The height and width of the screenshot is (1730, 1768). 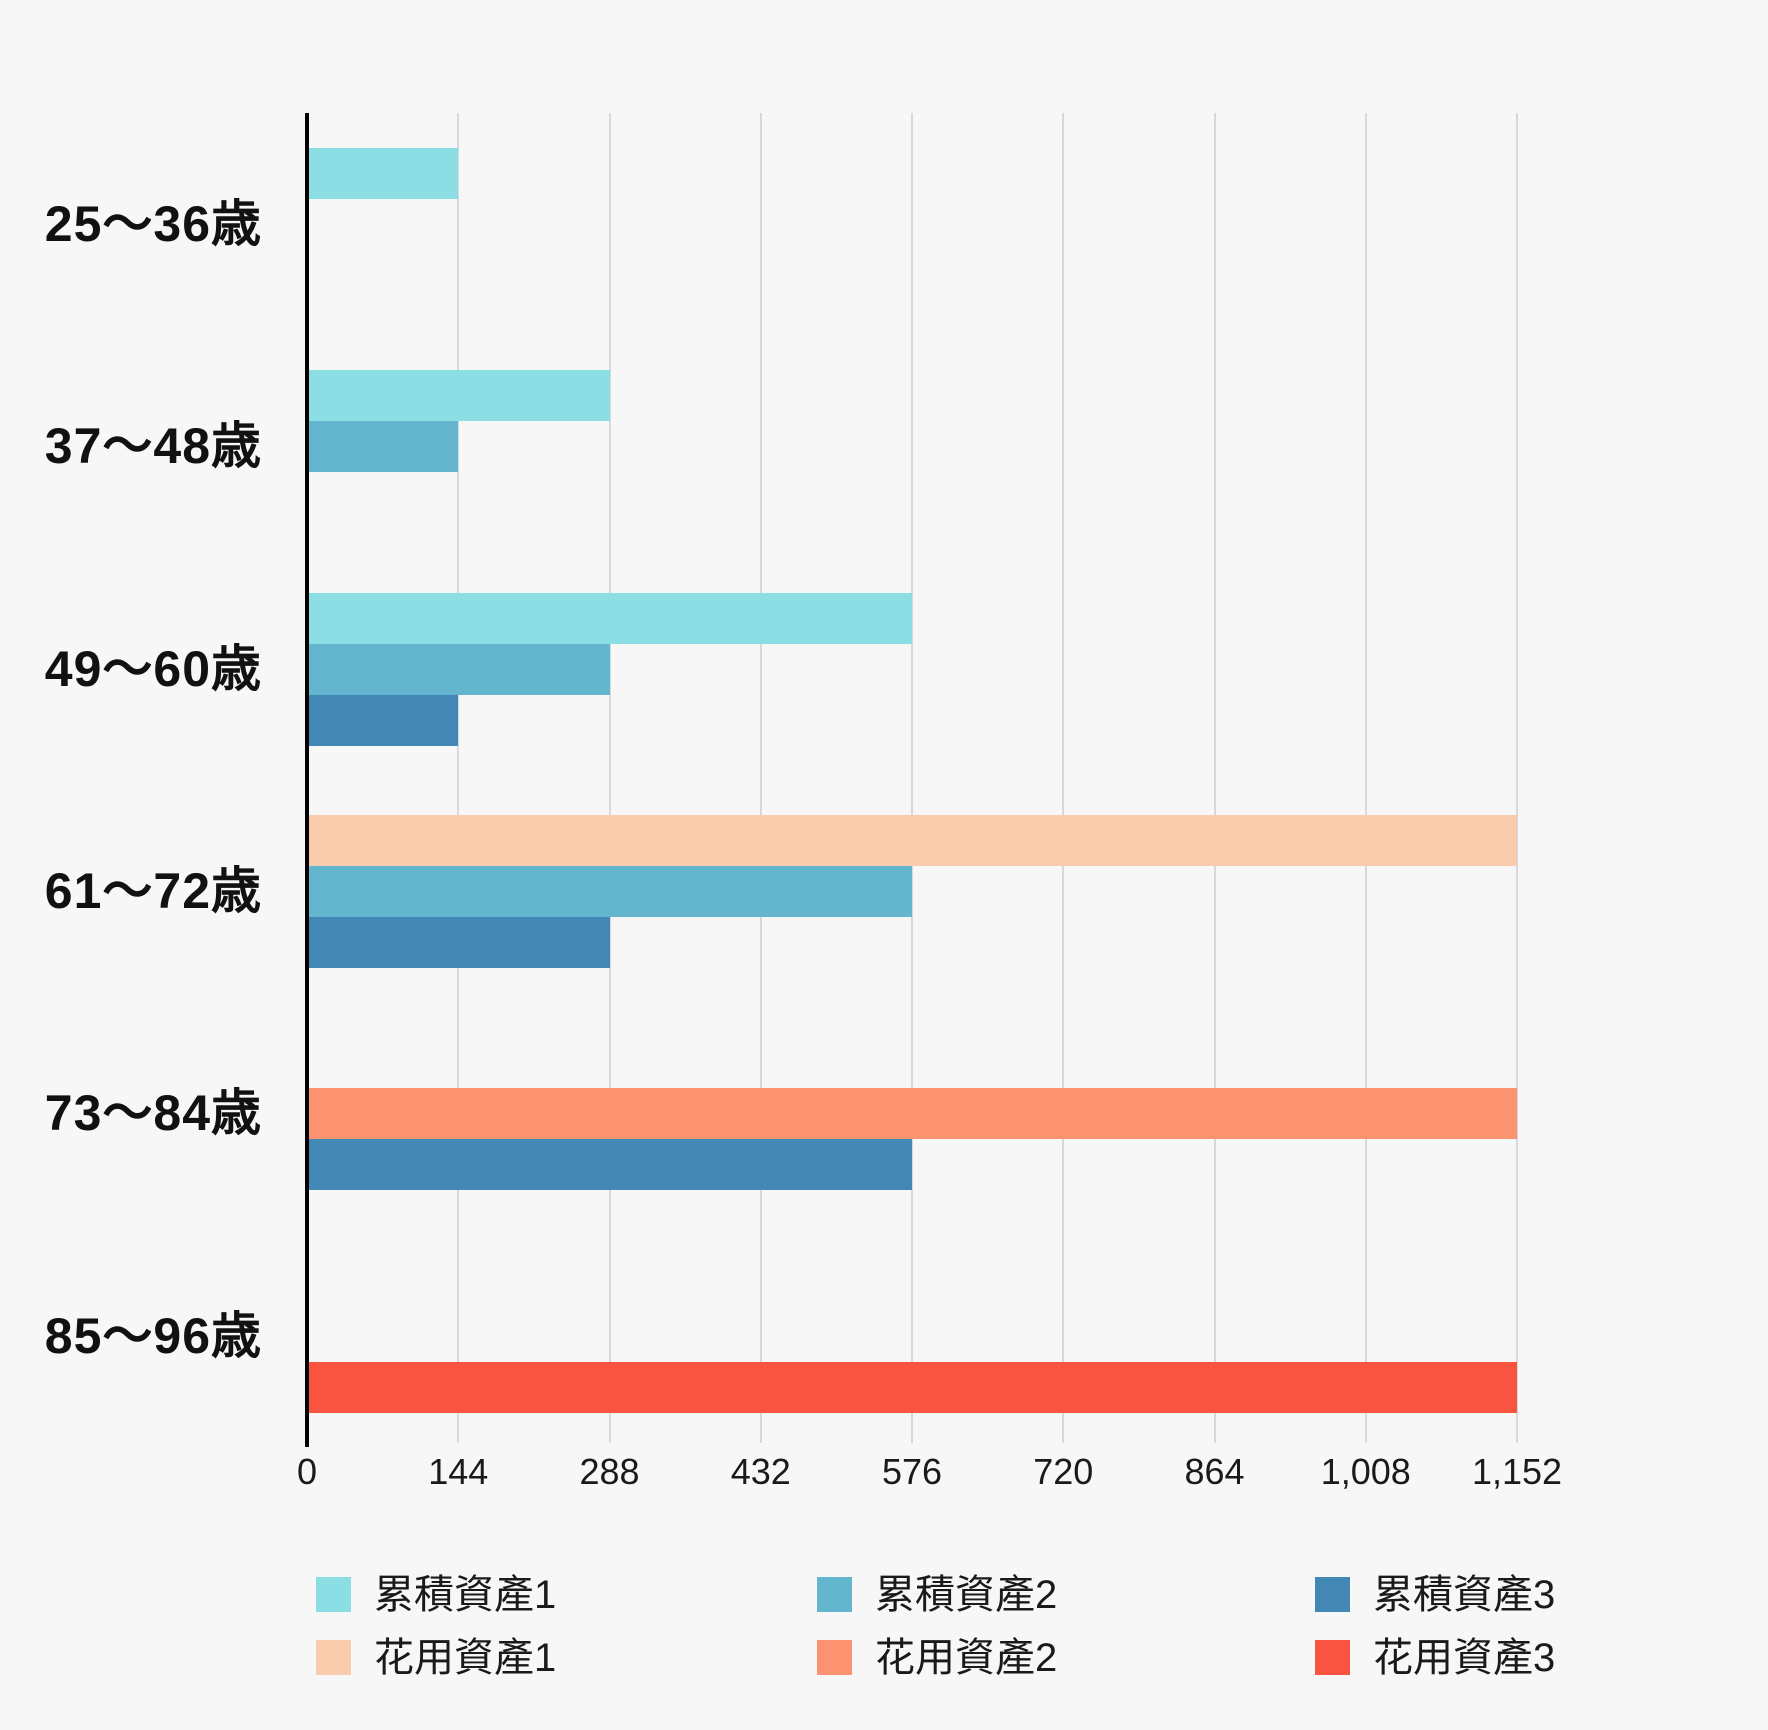 What do you see at coordinates (458, 1471) in the screenshot?
I see `x-tick-label: 144` at bounding box center [458, 1471].